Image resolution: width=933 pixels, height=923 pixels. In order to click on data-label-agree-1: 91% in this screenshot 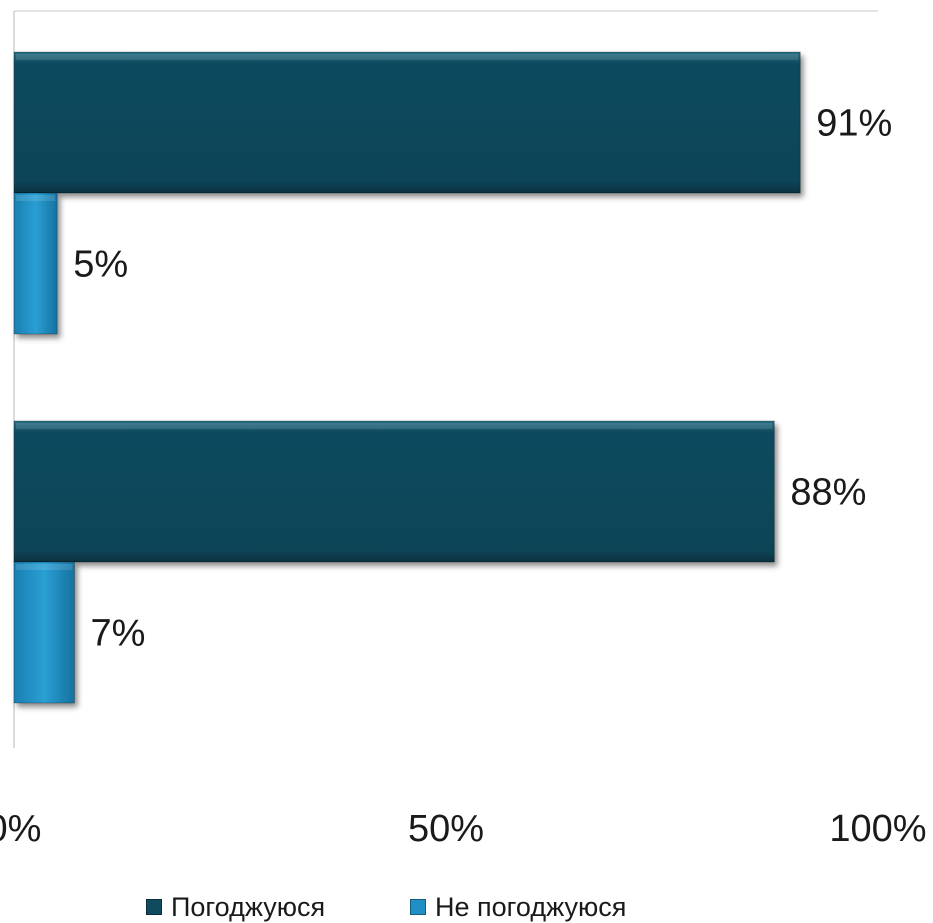, I will do `click(854, 124)`.